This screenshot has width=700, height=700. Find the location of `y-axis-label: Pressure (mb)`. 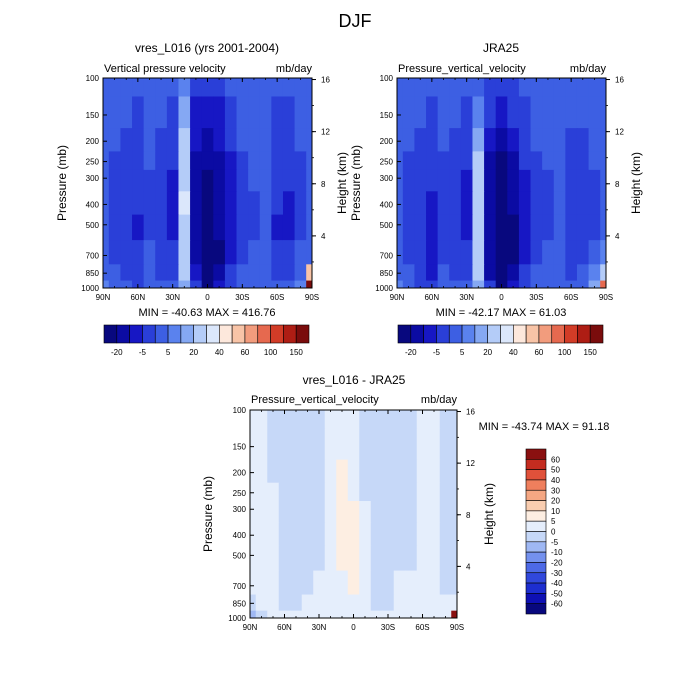

y-axis-label: Pressure (mb) is located at coordinates (62, 183).